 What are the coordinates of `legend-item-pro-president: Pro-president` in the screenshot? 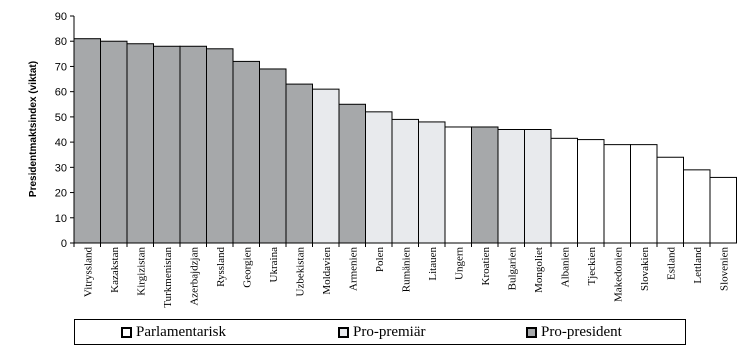 It's located at (574, 332).